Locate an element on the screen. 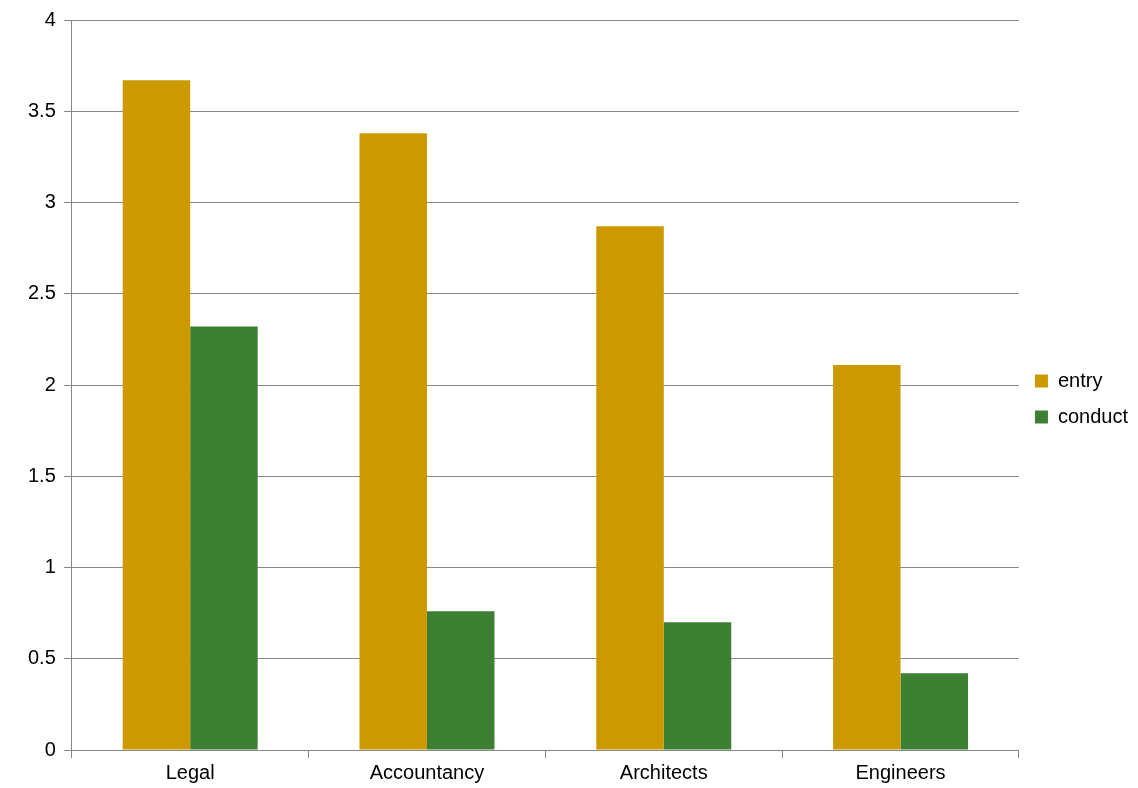 Image resolution: width=1138 pixels, height=788 pixels. y-tick-label: 1.5 is located at coordinates (41, 474).